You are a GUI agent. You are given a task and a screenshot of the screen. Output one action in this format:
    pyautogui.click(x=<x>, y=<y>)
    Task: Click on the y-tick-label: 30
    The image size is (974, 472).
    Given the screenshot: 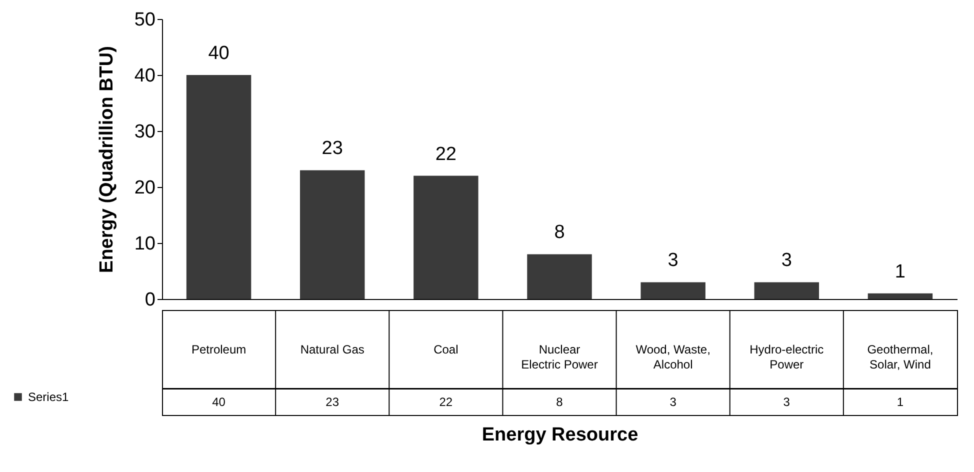 What is the action you would take?
    pyautogui.click(x=145, y=132)
    